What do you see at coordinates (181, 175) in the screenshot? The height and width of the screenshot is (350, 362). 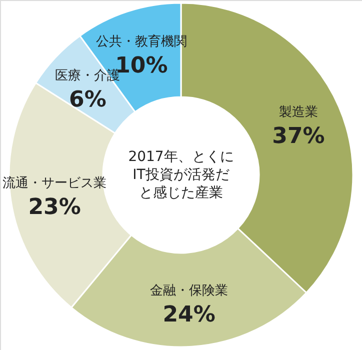 I see `text: 2017年、とくにIT投資が活発だと感じた産業` at bounding box center [181, 175].